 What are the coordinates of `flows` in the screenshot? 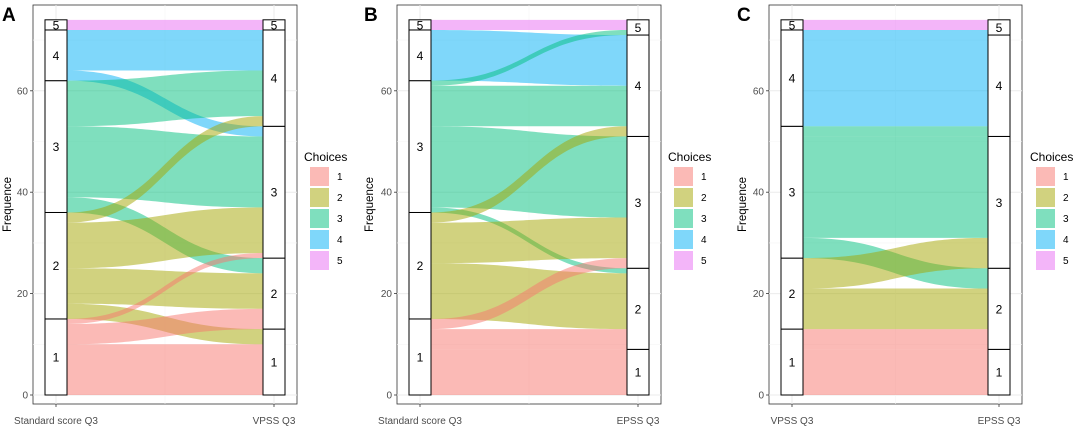 It's located at (895, 207).